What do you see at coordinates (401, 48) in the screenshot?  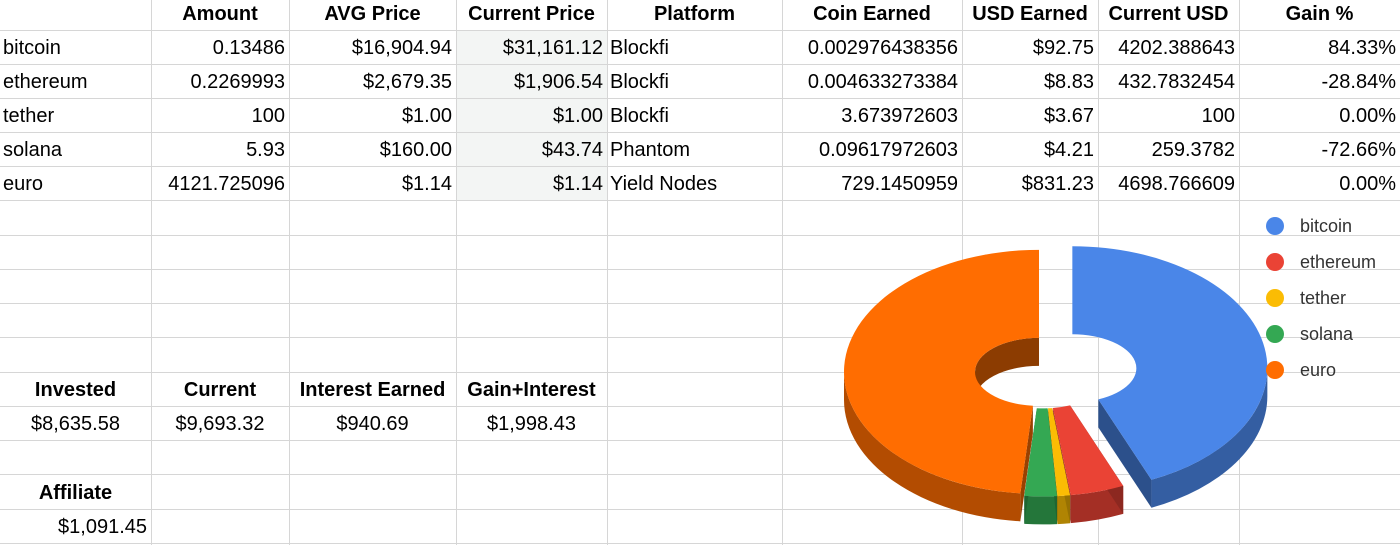 I see `avg-price-cell: $16,904.94` at bounding box center [401, 48].